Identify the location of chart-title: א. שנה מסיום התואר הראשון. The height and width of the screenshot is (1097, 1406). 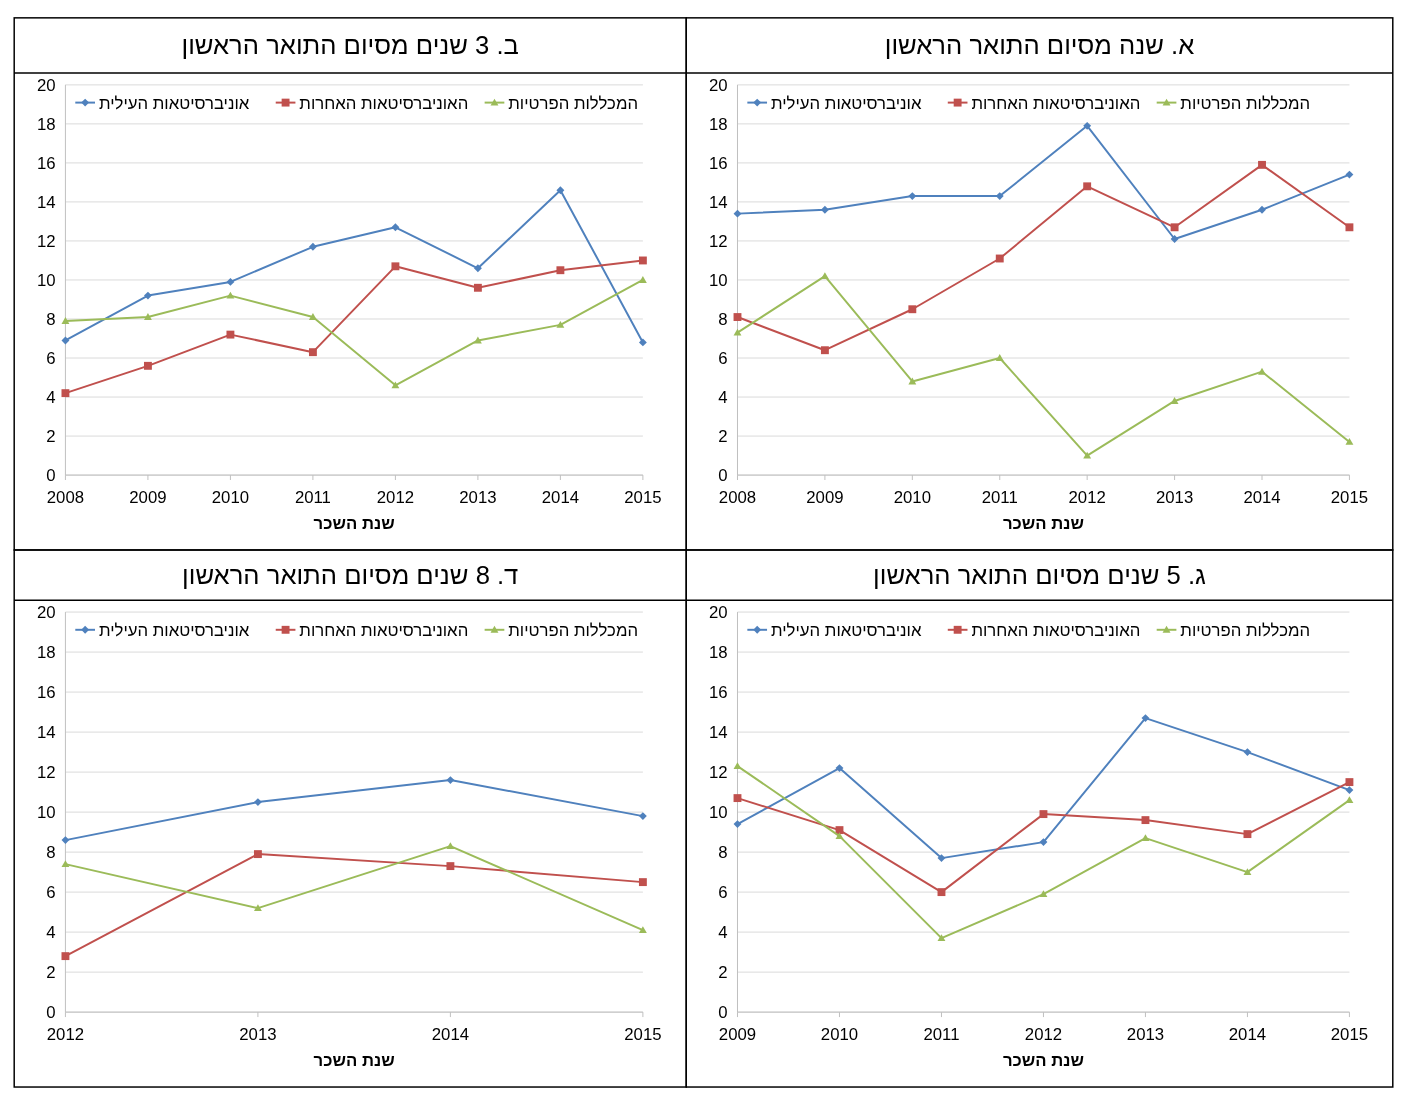
(1039, 45).